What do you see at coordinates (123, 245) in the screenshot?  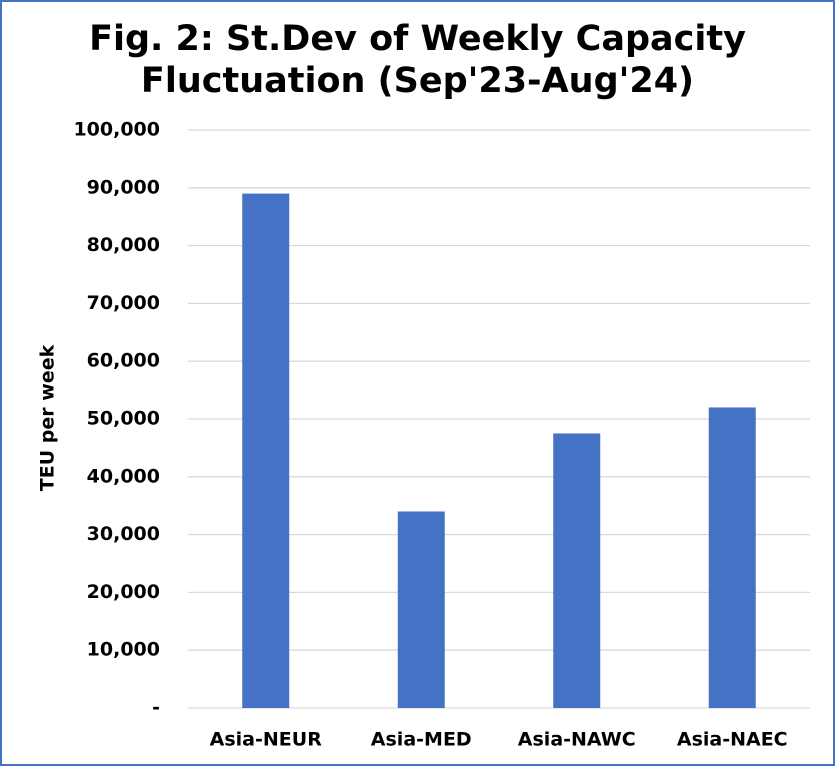 I see `y-tick-label: 80,000` at bounding box center [123, 245].